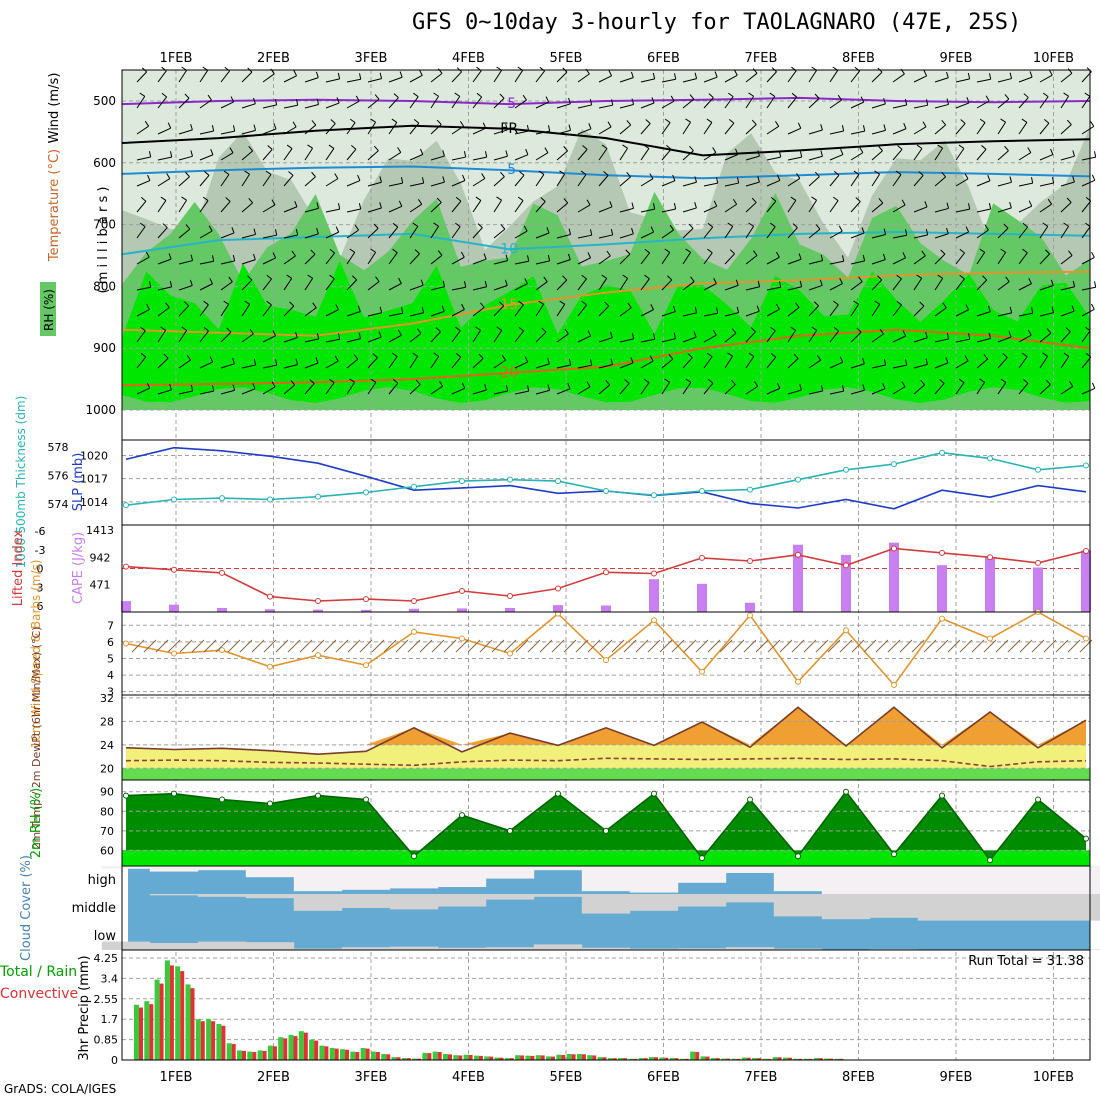  What do you see at coordinates (606, 332) in the screenshot?
I see `rh-band-bright` at bounding box center [606, 332].